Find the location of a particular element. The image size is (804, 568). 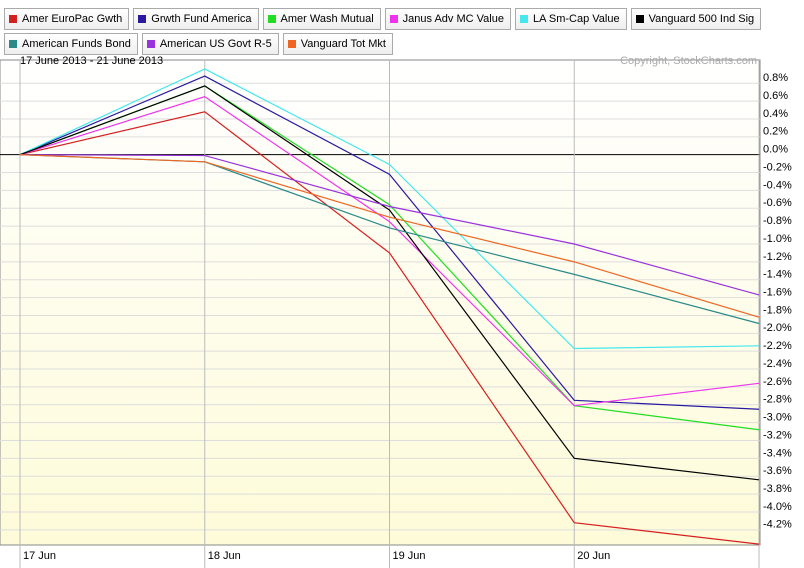

x-tick-label: 17 Jun is located at coordinates (39, 556).